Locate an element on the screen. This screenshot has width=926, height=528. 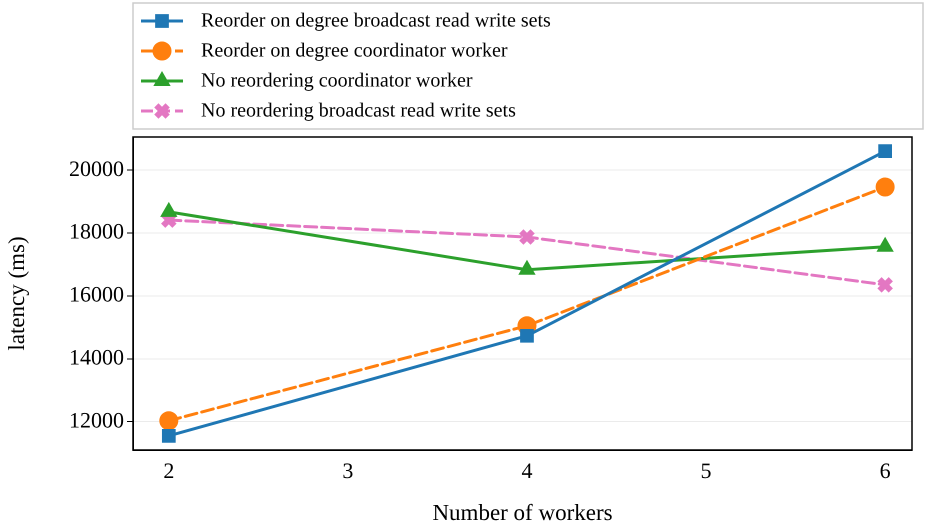
legend-label: Reorder on degree broadcast read write sets is located at coordinates (376, 20).